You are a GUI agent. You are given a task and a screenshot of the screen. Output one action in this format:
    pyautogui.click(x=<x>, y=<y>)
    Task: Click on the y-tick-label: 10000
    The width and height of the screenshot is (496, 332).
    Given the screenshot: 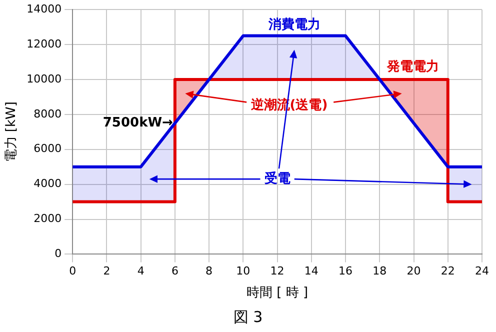 What is the action you would take?
    pyautogui.click(x=44, y=79)
    